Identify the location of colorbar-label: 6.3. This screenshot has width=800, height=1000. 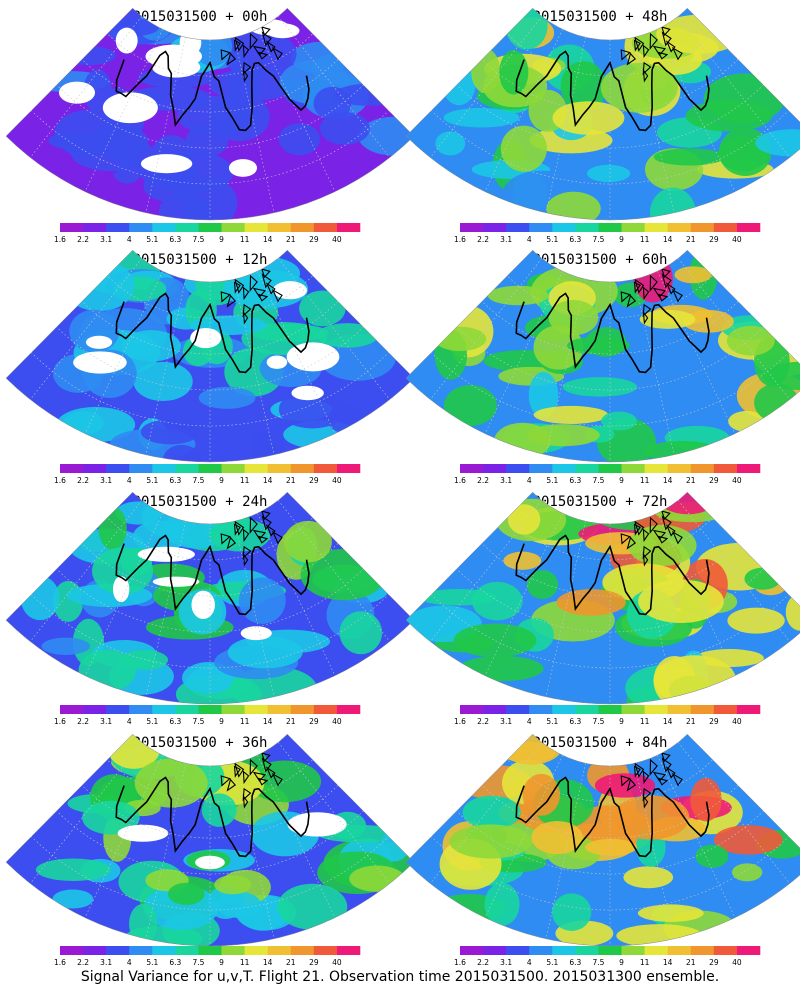
(575, 721).